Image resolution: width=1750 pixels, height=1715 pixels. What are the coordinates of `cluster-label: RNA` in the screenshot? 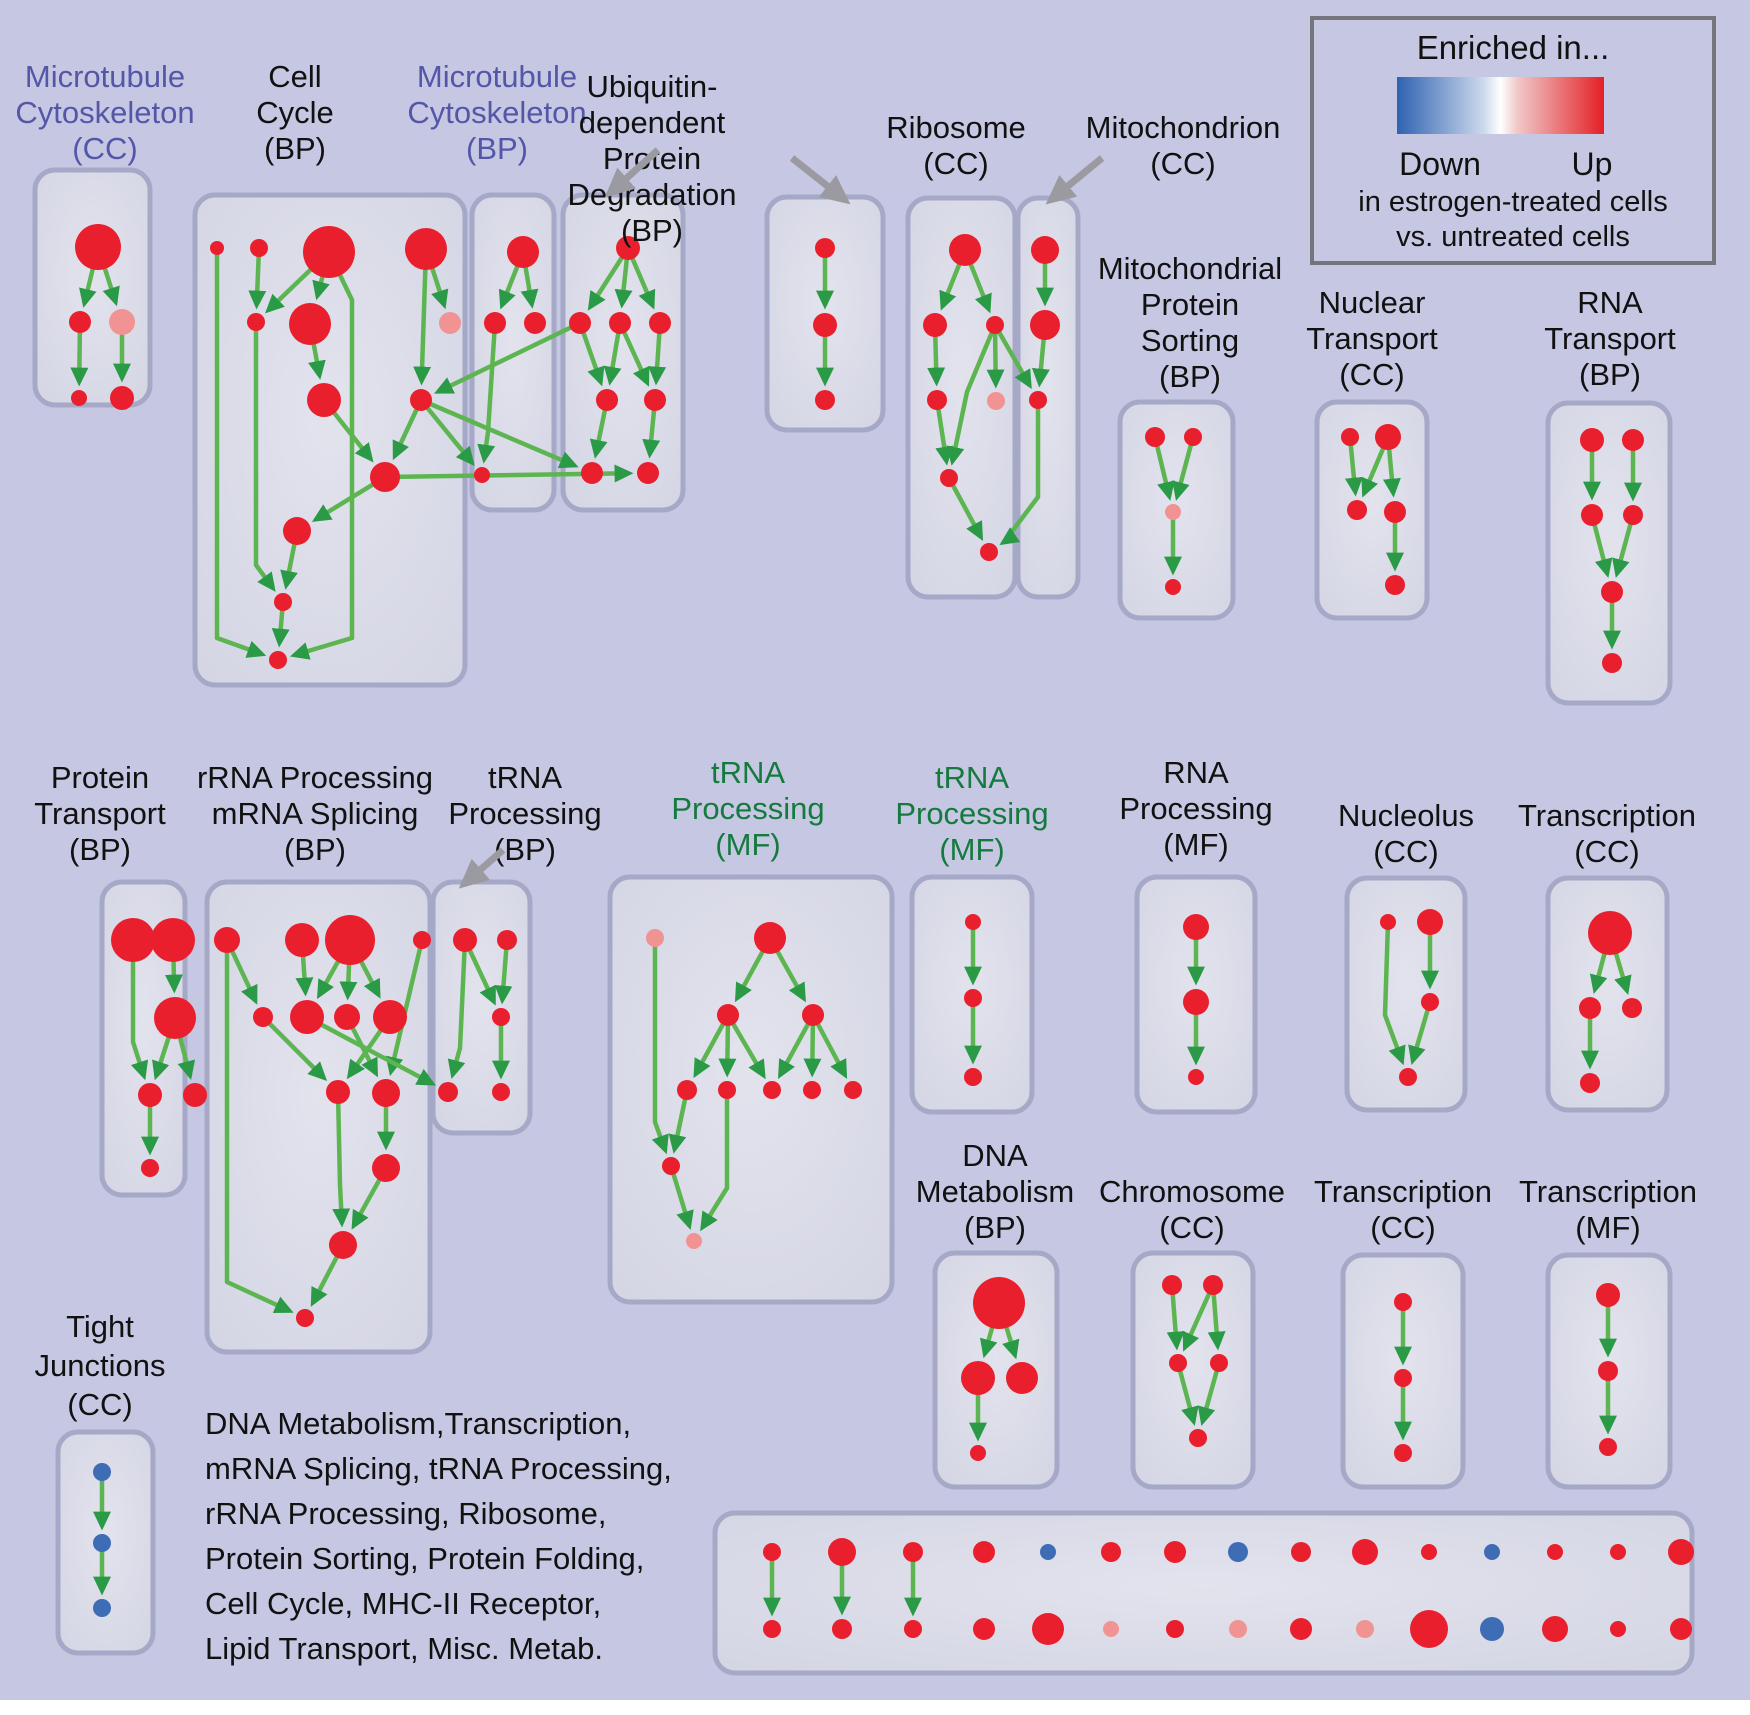 It's located at (1196, 772).